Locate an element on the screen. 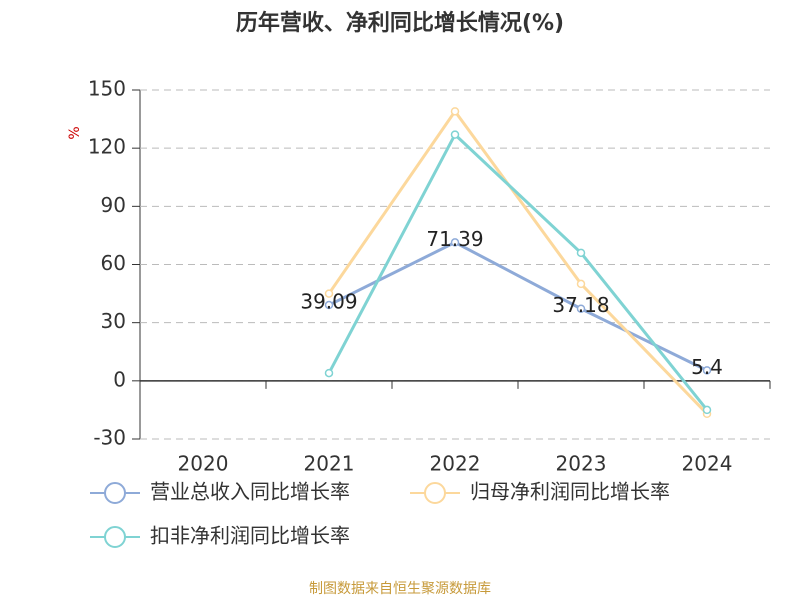  legend-label: 归母净利润同比增长率 is located at coordinates (570, 492).